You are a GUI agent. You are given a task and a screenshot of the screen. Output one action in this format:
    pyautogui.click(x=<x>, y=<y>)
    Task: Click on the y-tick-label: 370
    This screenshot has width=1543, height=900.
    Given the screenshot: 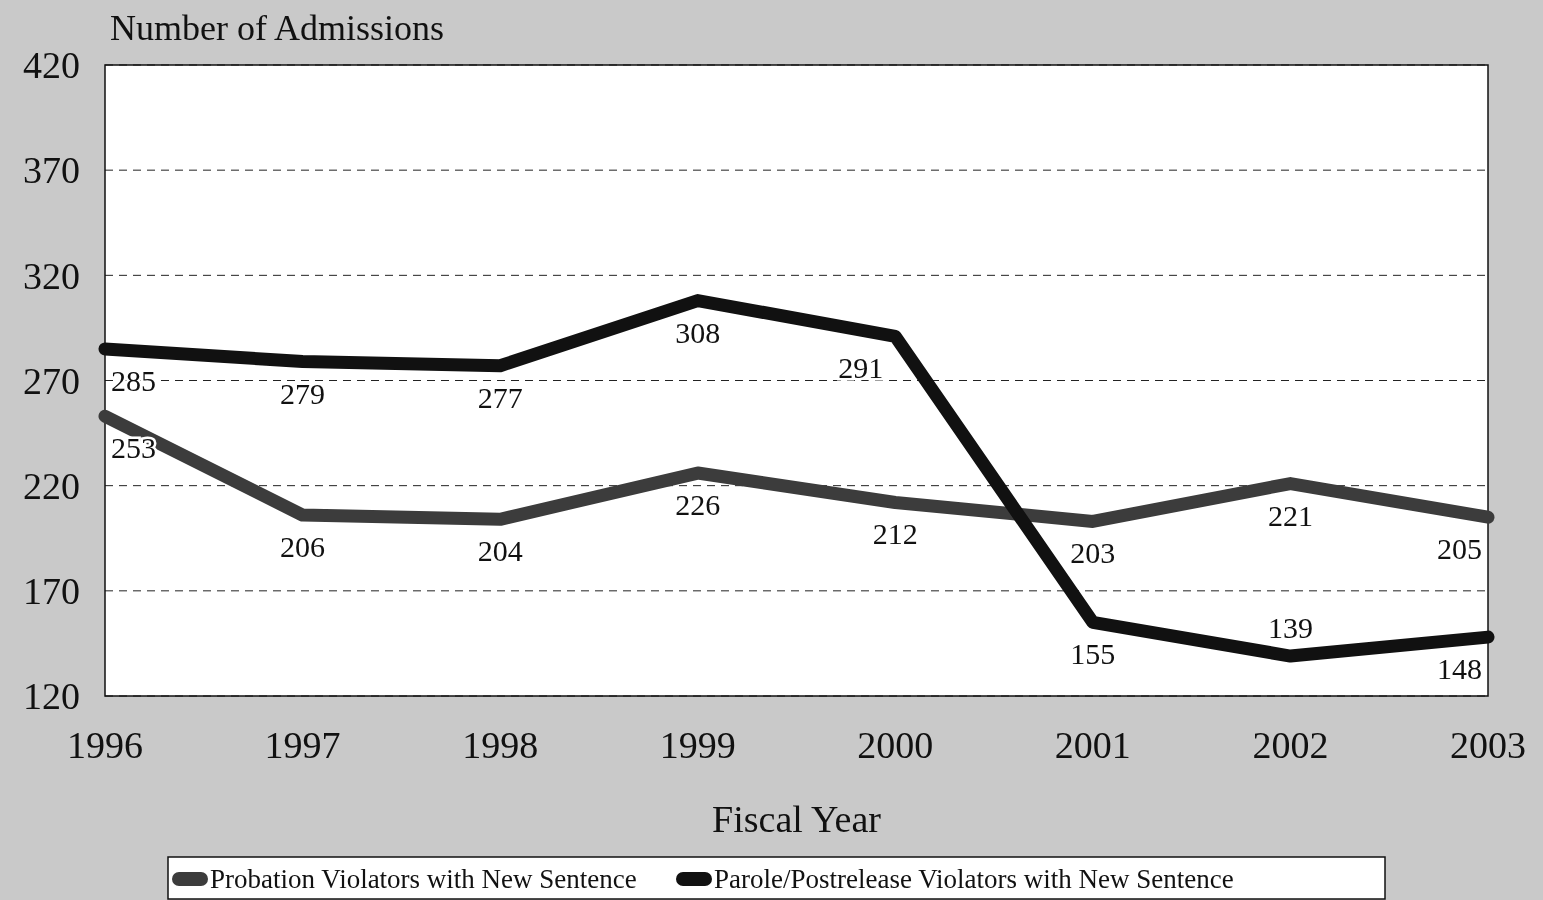 What is the action you would take?
    pyautogui.click(x=51, y=170)
    